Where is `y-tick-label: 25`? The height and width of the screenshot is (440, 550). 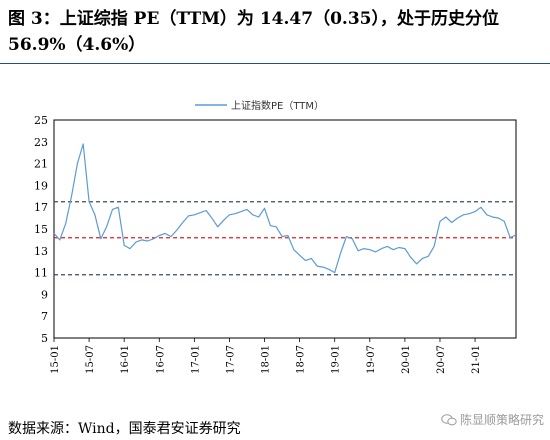 y-tick-label: 25 is located at coordinates (41, 120).